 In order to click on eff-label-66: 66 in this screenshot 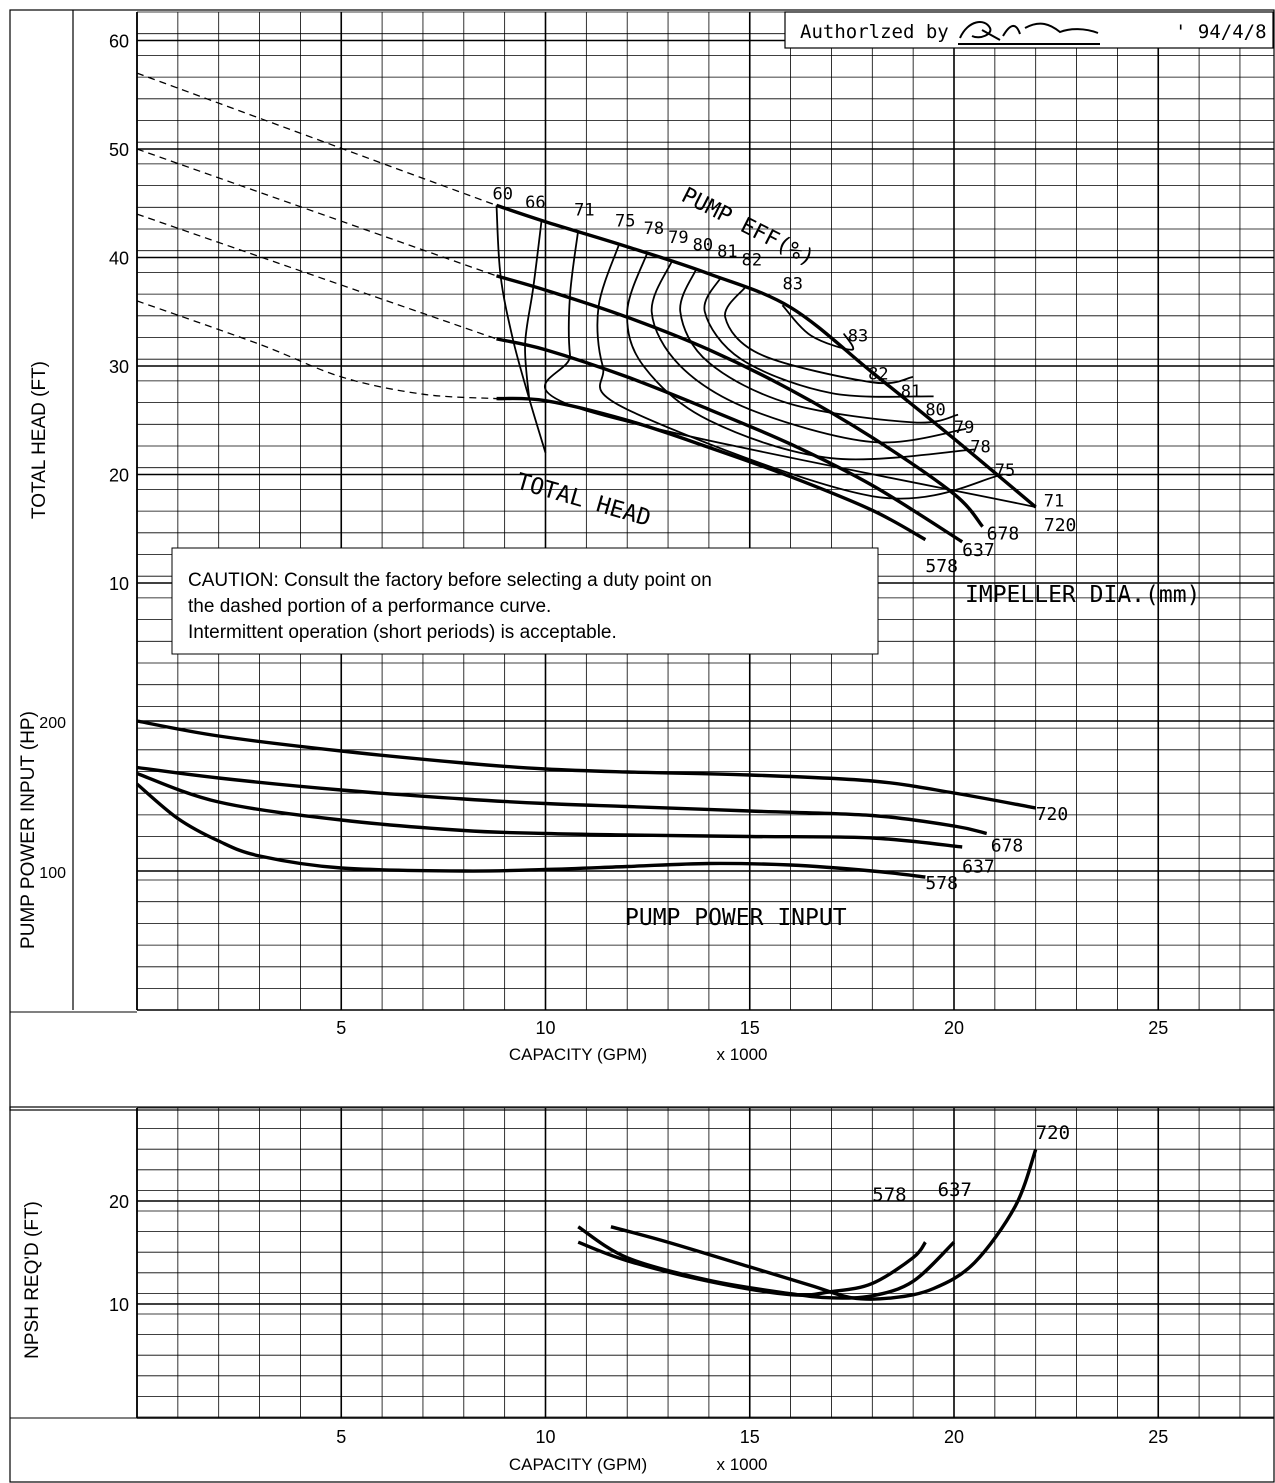, I will do `click(535, 203)`.